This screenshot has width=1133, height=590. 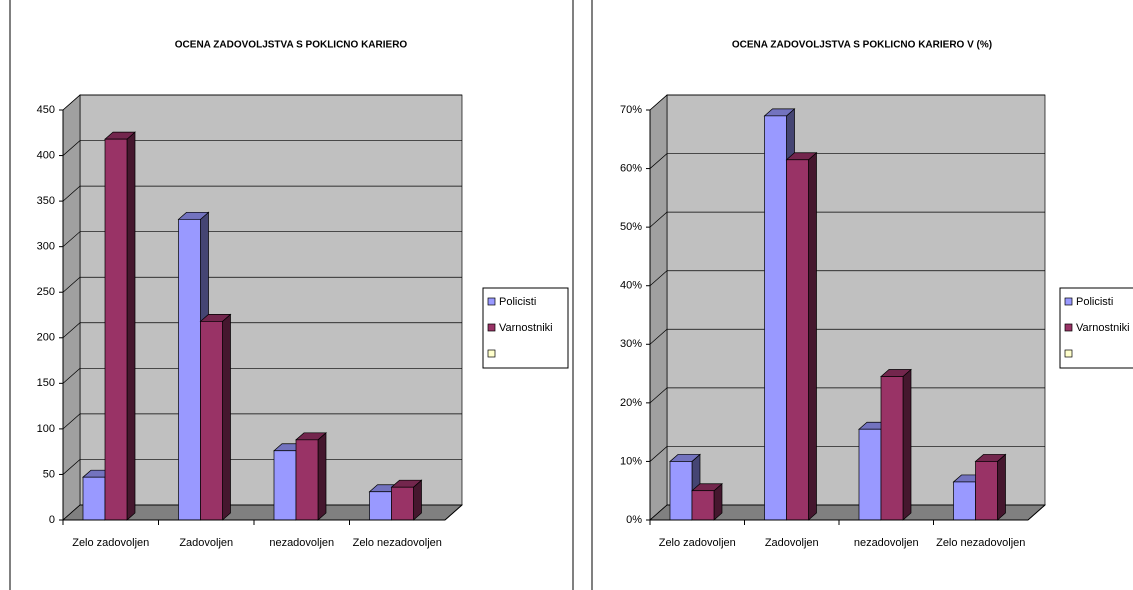 What do you see at coordinates (46, 429) in the screenshot?
I see `y-tick-label: 100` at bounding box center [46, 429].